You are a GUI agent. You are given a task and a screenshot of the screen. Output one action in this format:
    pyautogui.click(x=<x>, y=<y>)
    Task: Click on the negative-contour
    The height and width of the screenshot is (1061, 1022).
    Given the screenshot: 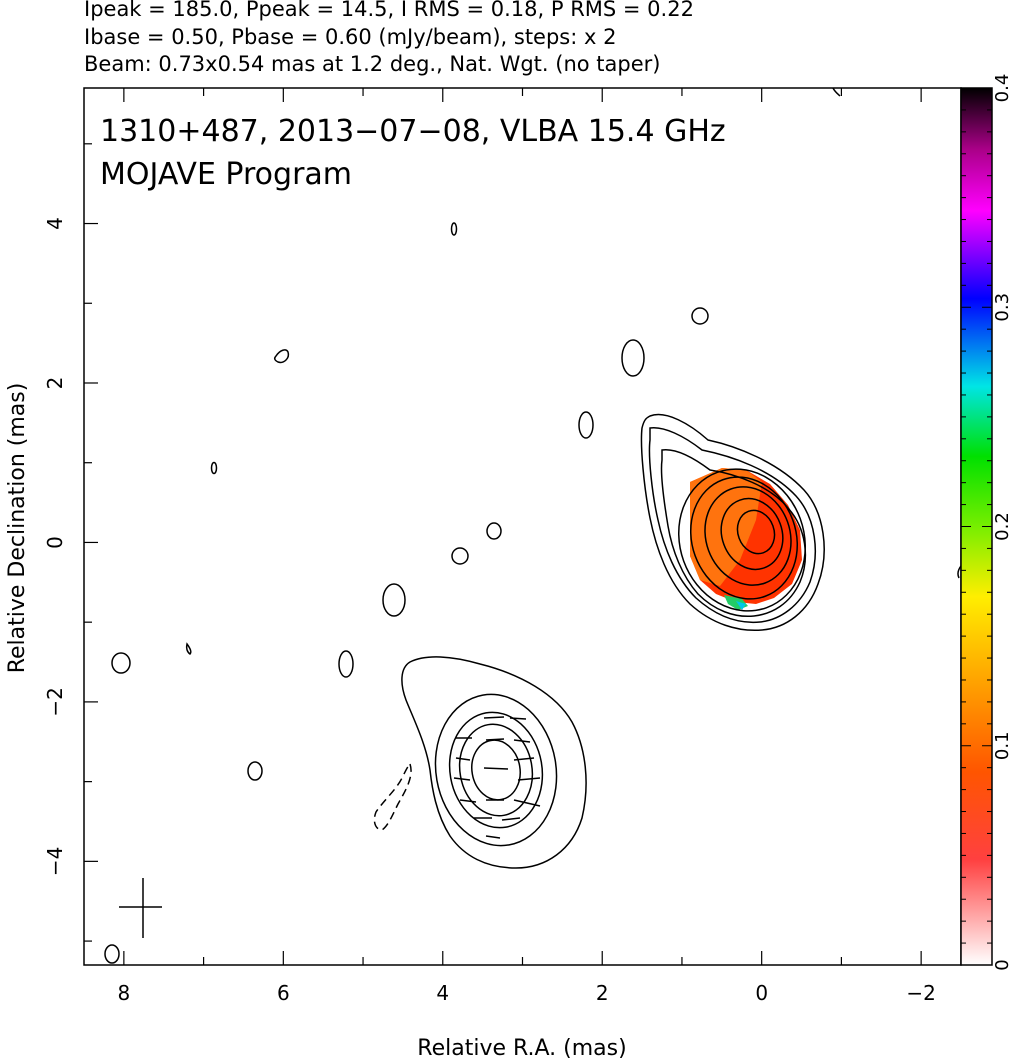 What is the action you would take?
    pyautogui.click(x=392, y=796)
    